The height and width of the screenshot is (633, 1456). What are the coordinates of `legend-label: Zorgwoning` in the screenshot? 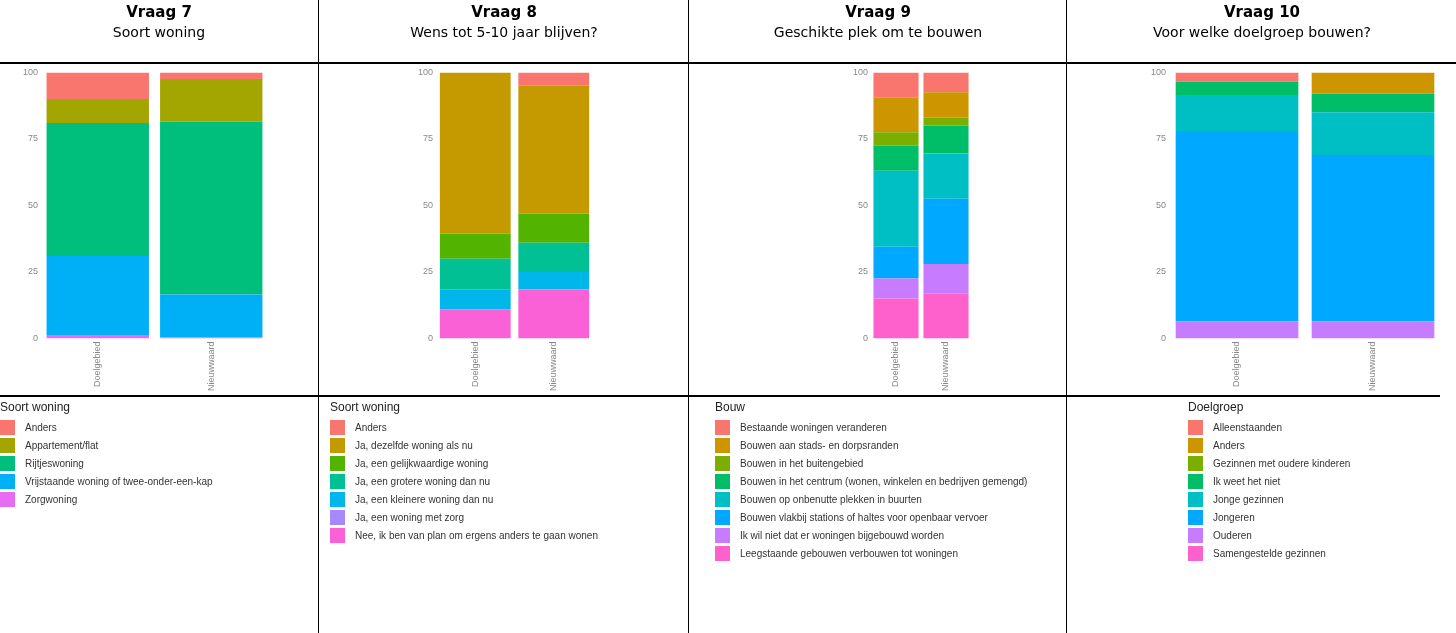 It's located at (51, 499).